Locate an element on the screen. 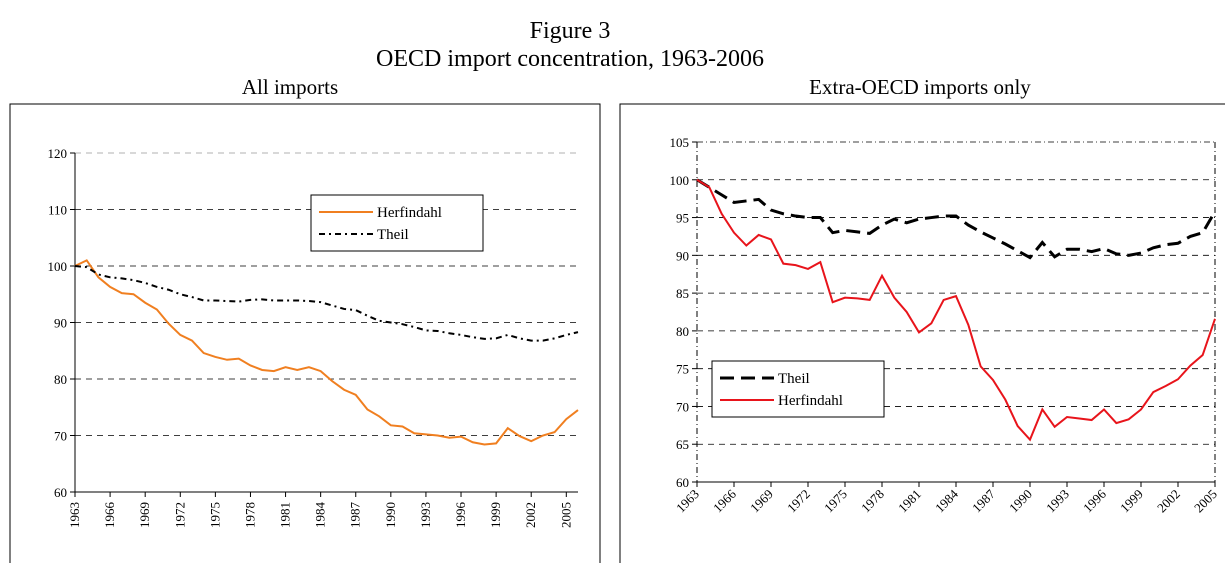  y-tick-label: 95 is located at coordinates (682, 218).